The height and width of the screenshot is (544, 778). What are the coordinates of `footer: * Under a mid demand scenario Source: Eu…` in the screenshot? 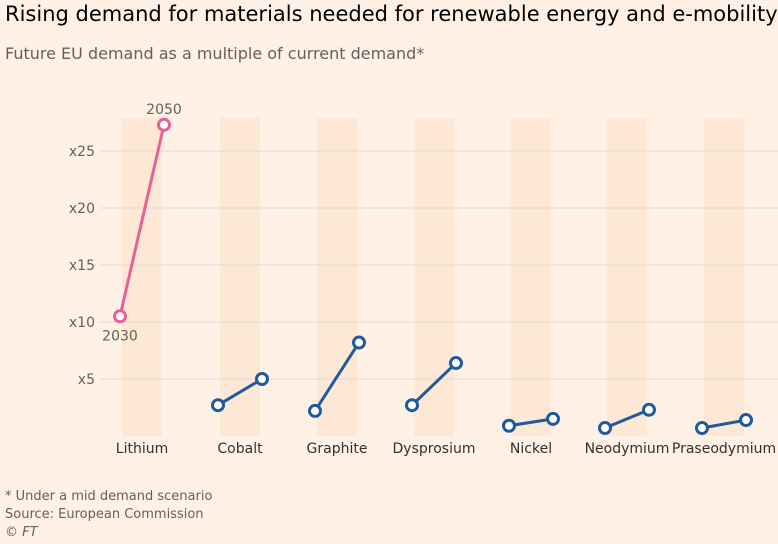 It's located at (108, 515).